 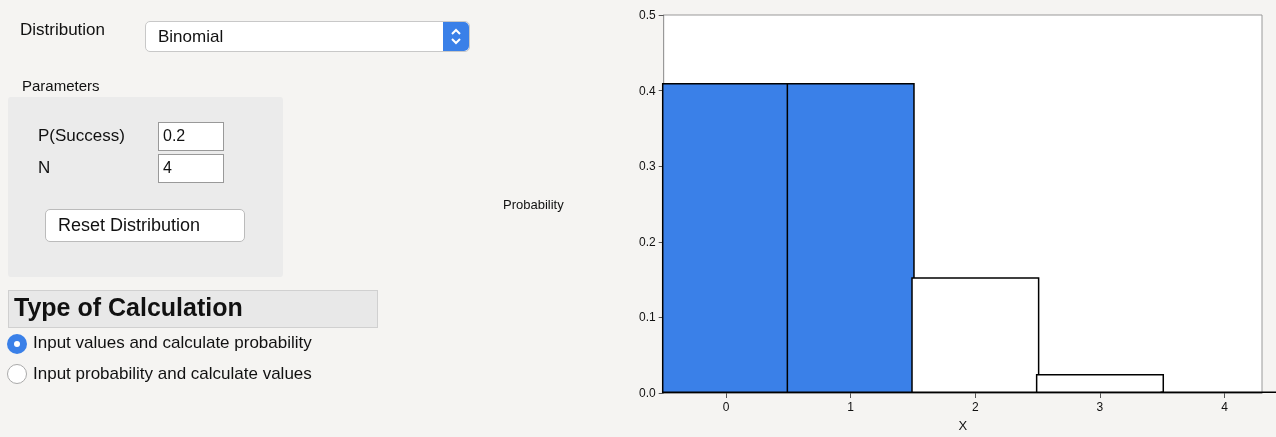 I want to click on text: Parameters, so click(x=61, y=85).